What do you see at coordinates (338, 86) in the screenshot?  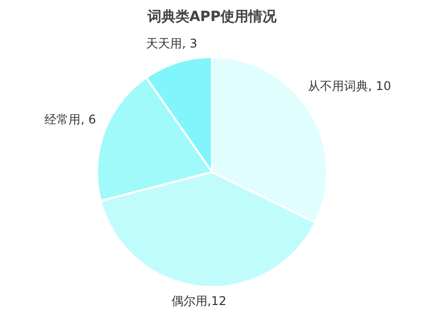 I see `slice-label: 从不用词典` at bounding box center [338, 86].